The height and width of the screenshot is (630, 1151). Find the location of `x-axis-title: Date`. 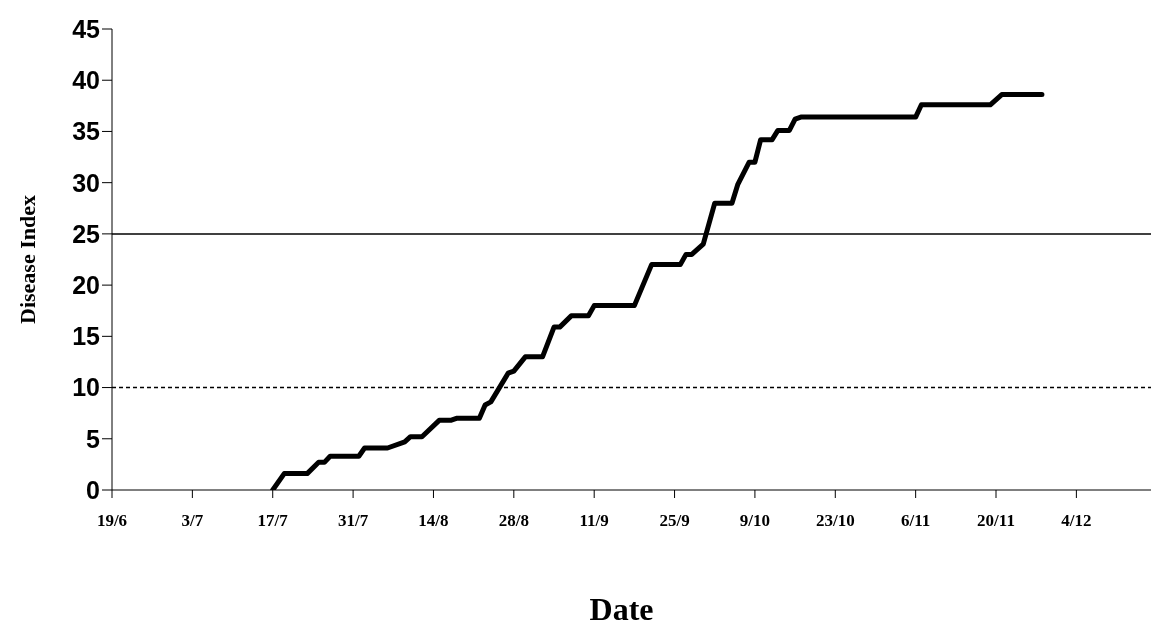

x-axis-title: Date is located at coordinates (621, 609).